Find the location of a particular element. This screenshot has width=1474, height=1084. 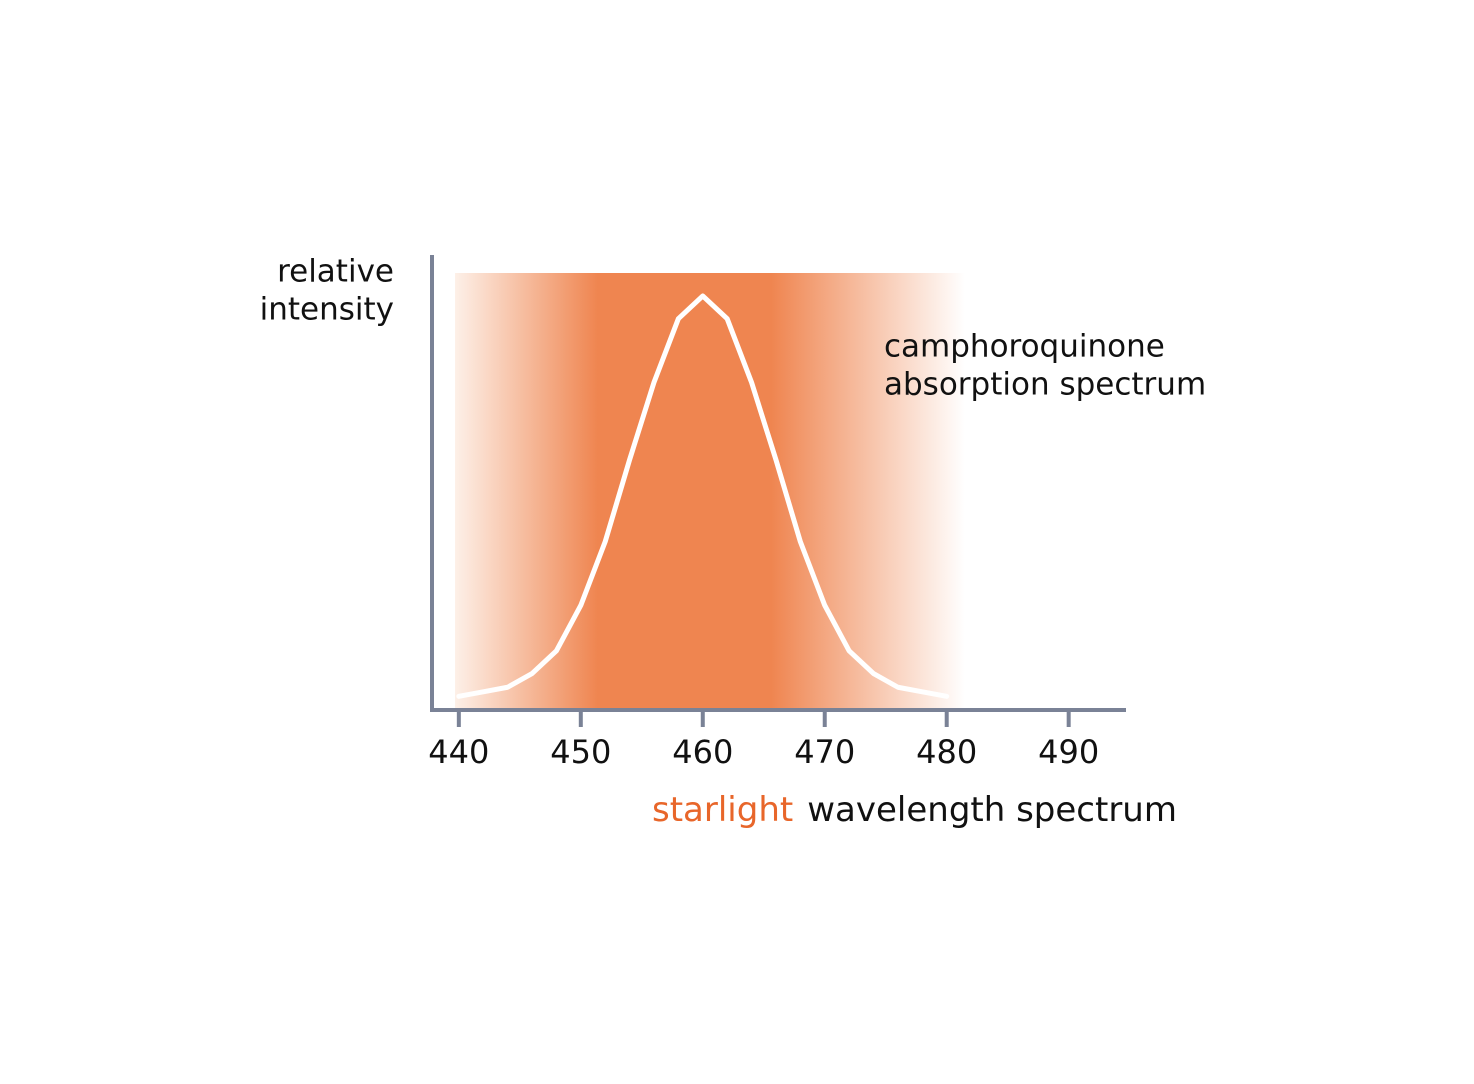

y-axis-label: intensity is located at coordinates (327, 310).